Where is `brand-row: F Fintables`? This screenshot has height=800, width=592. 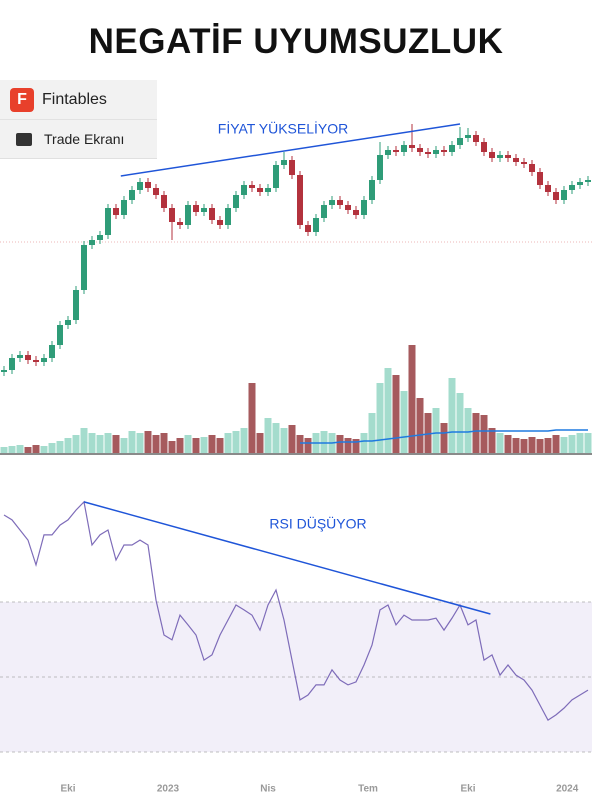
brand-row: F Fintables is located at coordinates (78, 99).